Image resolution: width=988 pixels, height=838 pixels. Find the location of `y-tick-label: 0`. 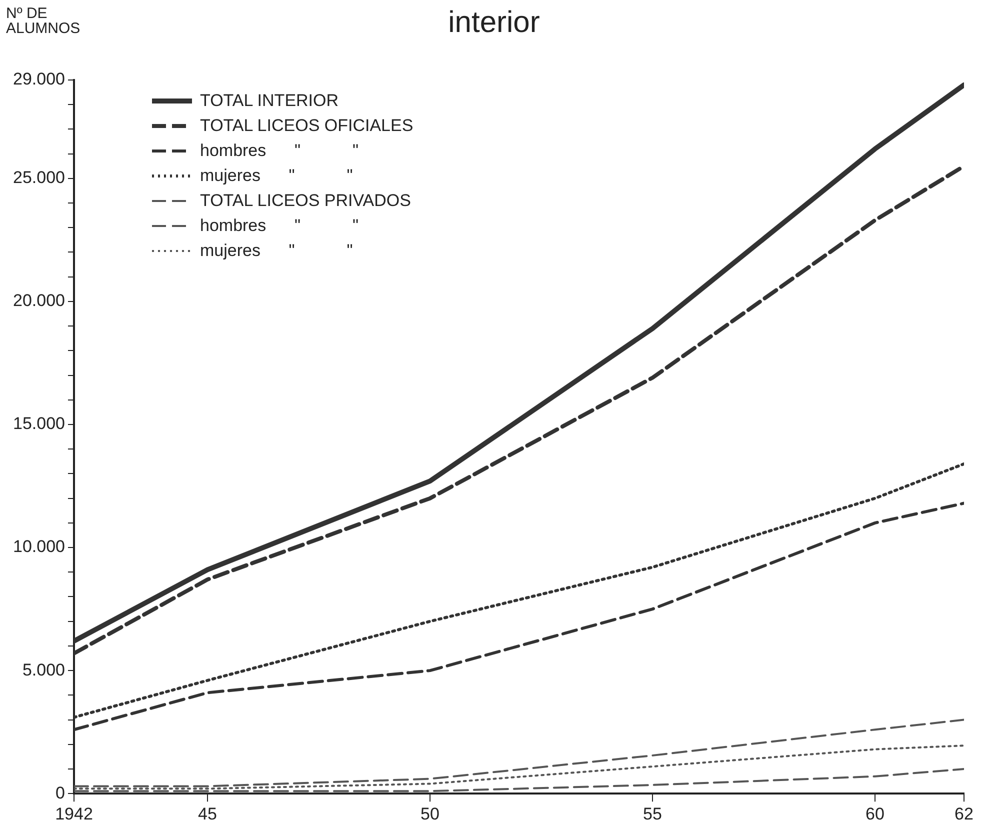

y-tick-label: 0 is located at coordinates (60, 792).